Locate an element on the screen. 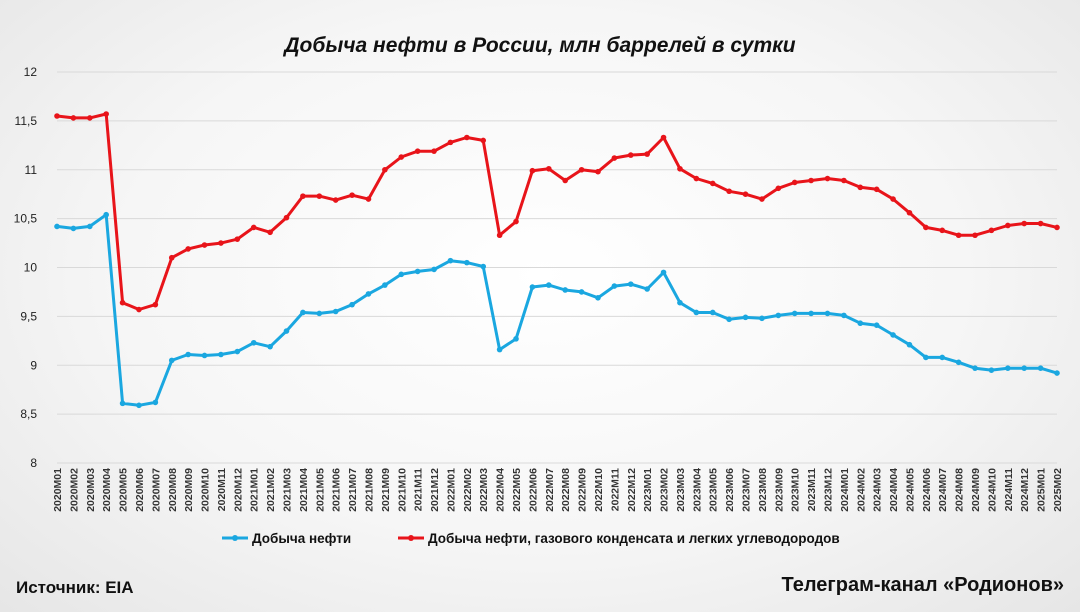  x-tick-label: 2022M05 is located at coordinates (517, 490).